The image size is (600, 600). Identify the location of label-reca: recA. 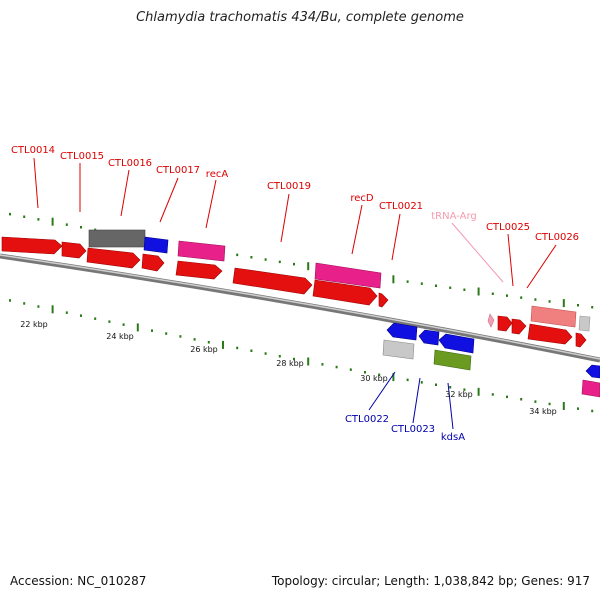
(217, 174).